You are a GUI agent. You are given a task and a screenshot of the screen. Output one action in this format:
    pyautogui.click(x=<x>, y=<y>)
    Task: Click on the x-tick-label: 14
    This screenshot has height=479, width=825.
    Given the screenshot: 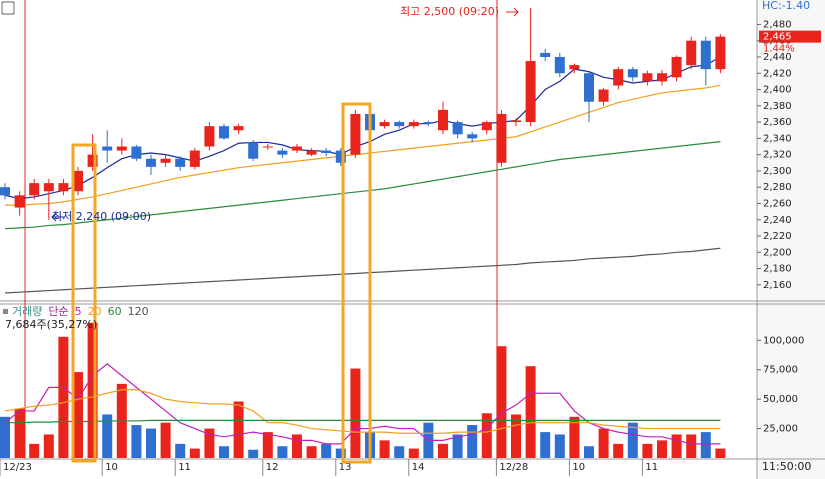 What is the action you would take?
    pyautogui.click(x=418, y=467)
    